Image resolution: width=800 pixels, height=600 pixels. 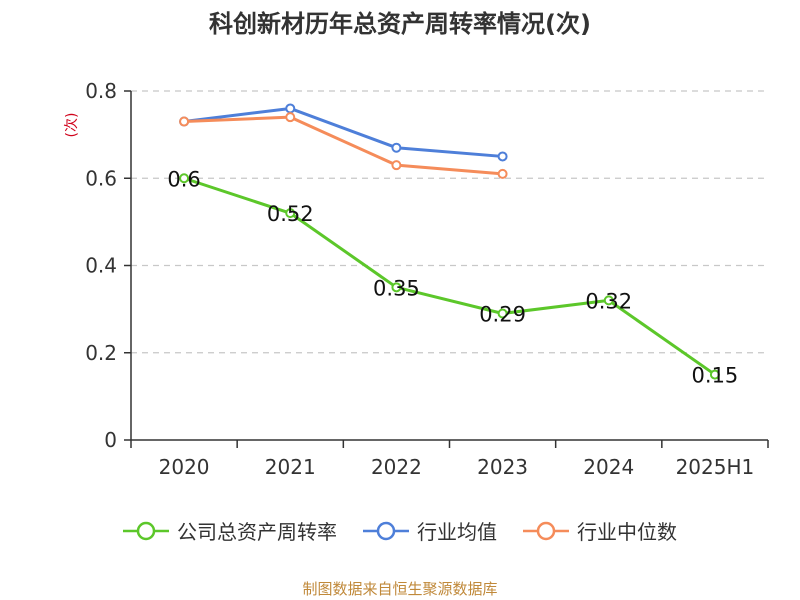 I want to click on data-label: 0.52, so click(x=290, y=214).